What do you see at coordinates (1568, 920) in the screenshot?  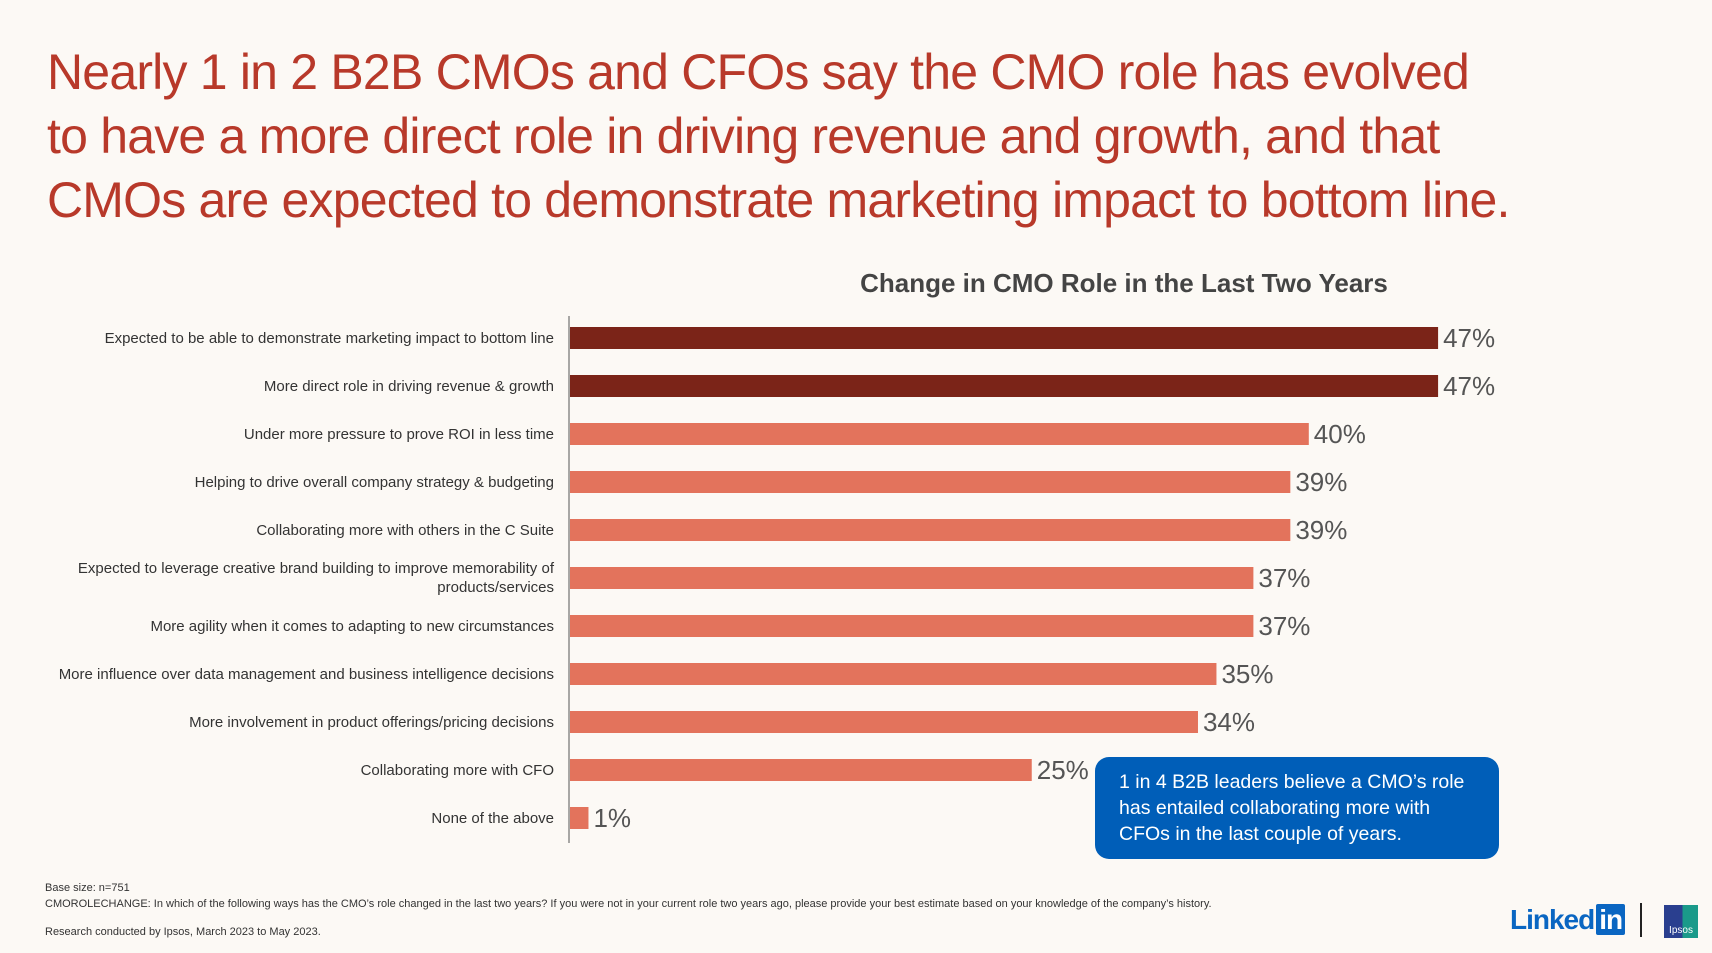 I see `linkedin-logo: Linked in` at bounding box center [1568, 920].